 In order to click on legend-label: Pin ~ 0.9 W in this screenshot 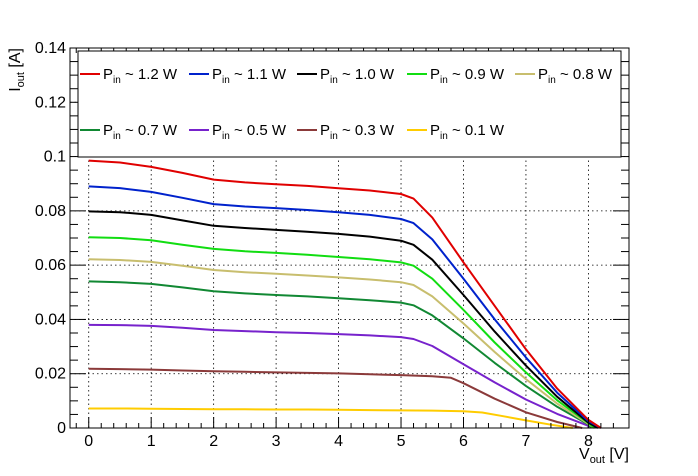, I will do `click(467, 76)`.